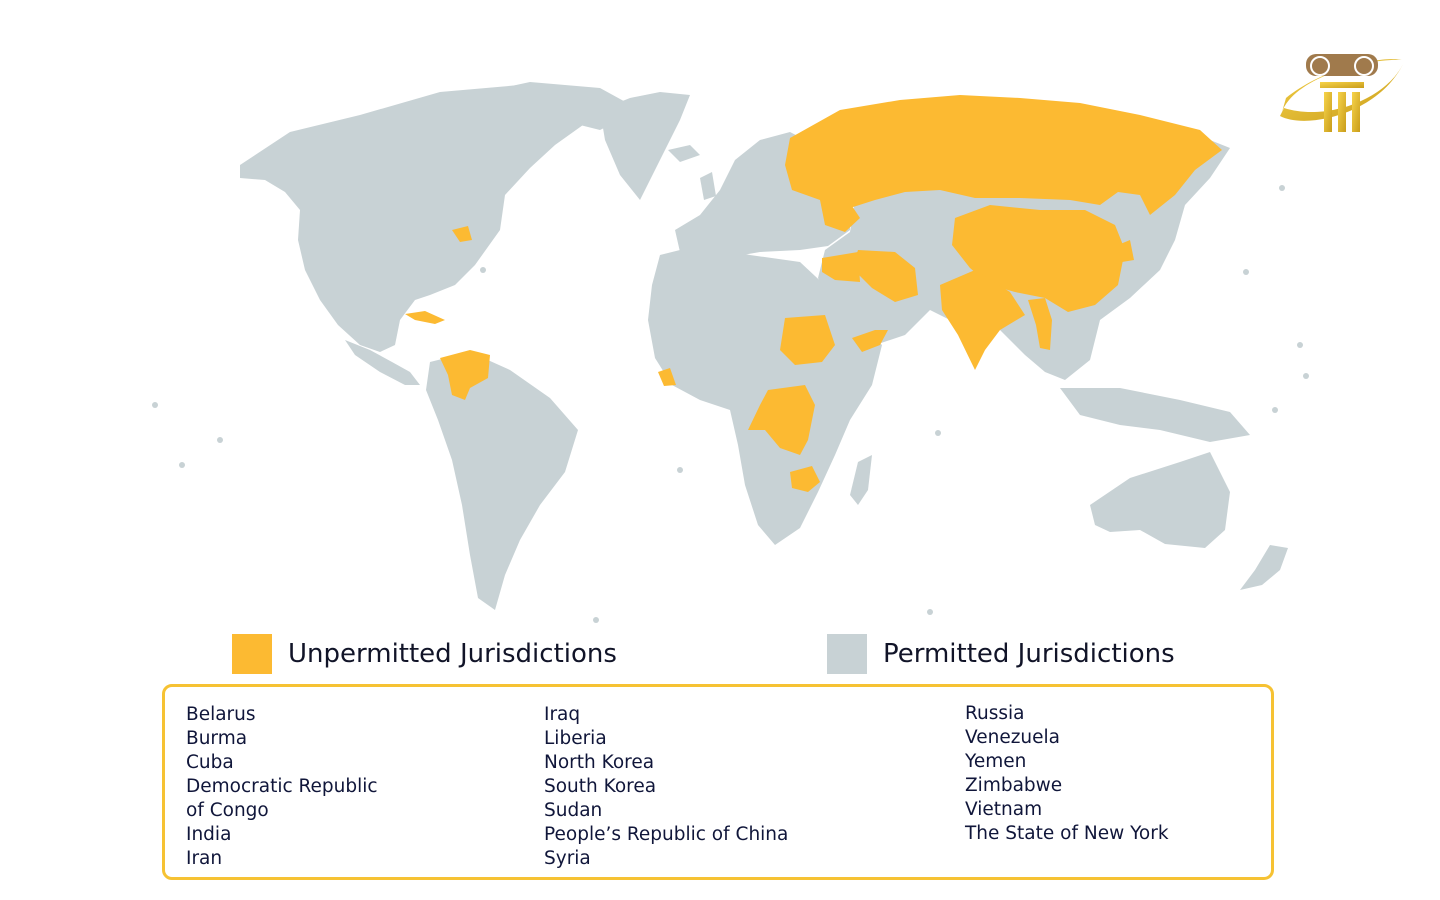 The image size is (1440, 900). I want to click on unpermitted-swatch, so click(252, 654).